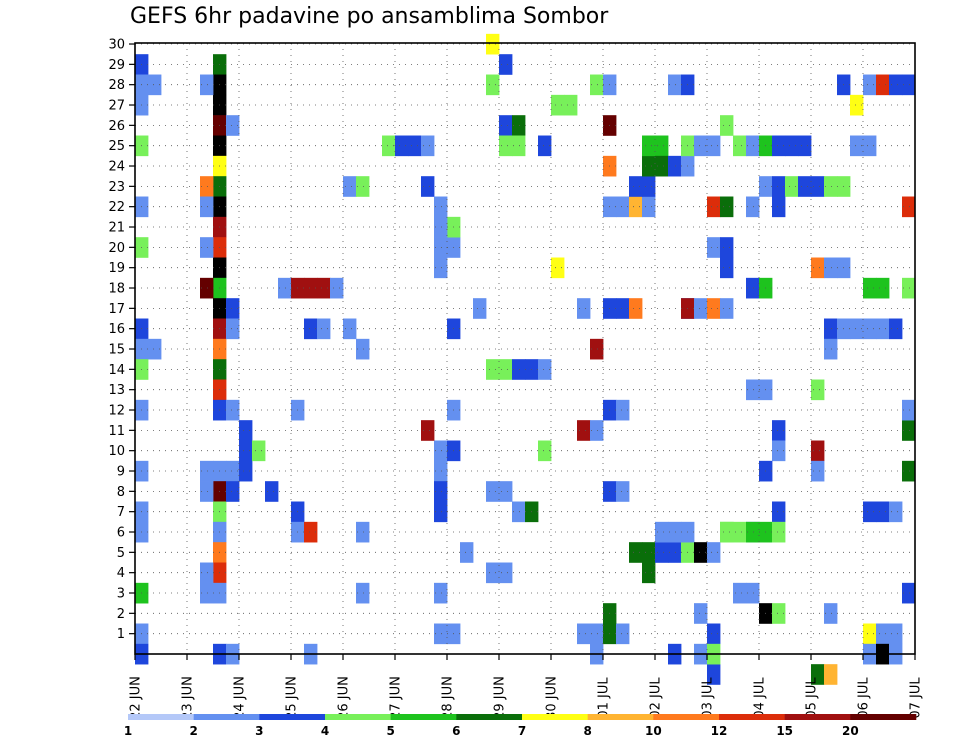  Describe the element at coordinates (812, 698) in the screenshot. I see `x-tick-label: 05 JUL` at that location.